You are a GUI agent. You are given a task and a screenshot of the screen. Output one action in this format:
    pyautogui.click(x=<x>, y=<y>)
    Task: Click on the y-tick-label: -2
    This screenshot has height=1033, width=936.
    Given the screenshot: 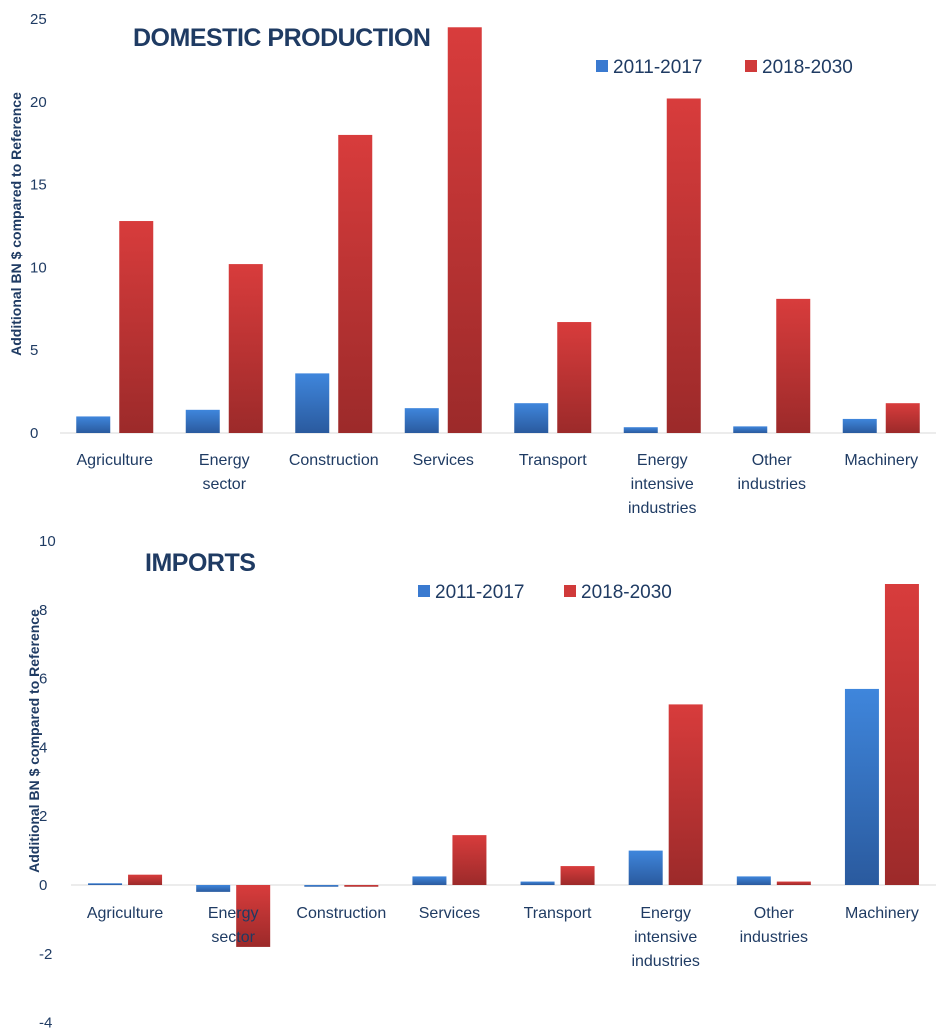 What is the action you would take?
    pyautogui.click(x=45, y=954)
    